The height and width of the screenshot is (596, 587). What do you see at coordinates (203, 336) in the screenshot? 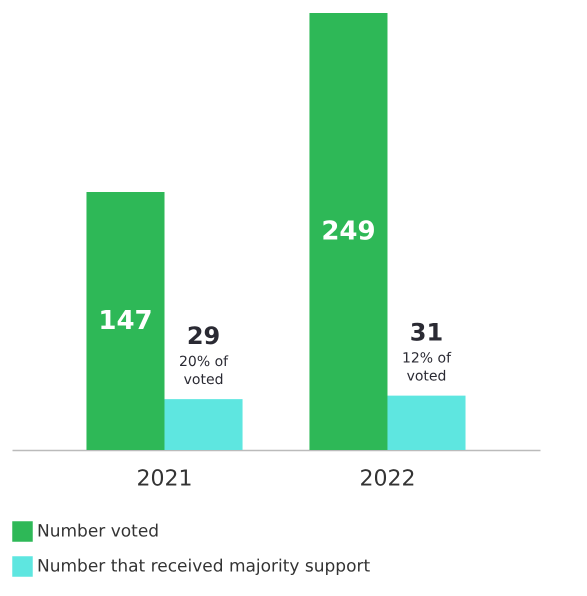
I see `data-label: 29` at bounding box center [203, 336].